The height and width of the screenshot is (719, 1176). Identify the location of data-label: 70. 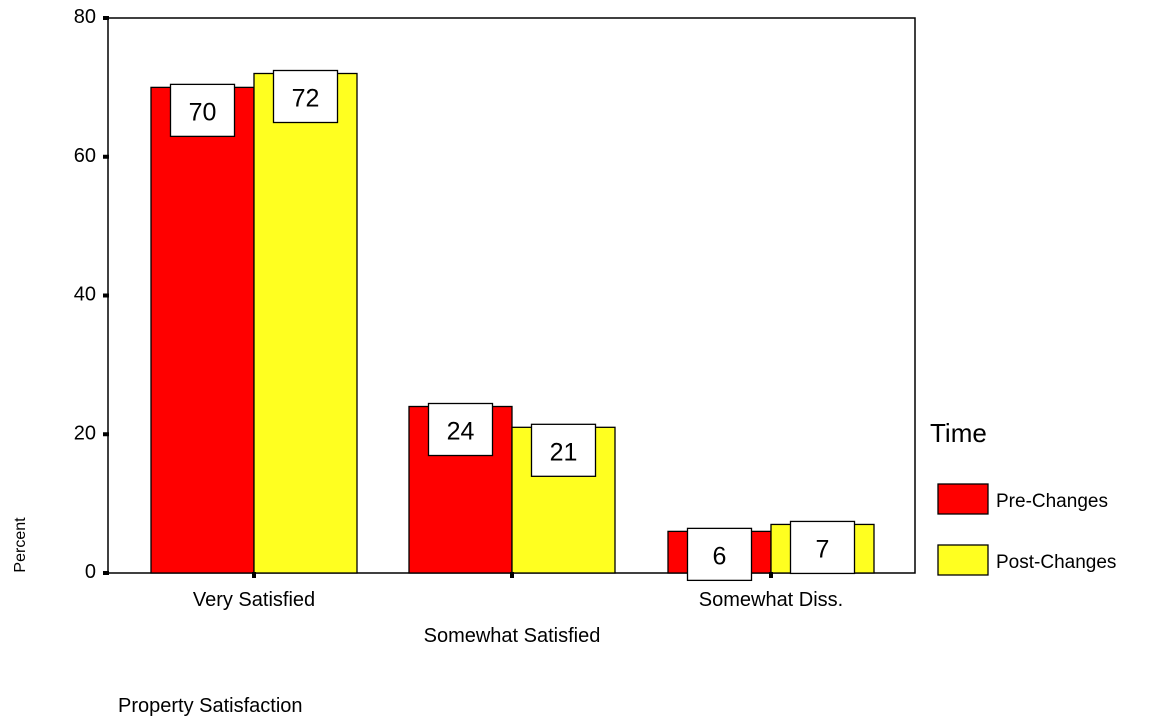
(203, 112).